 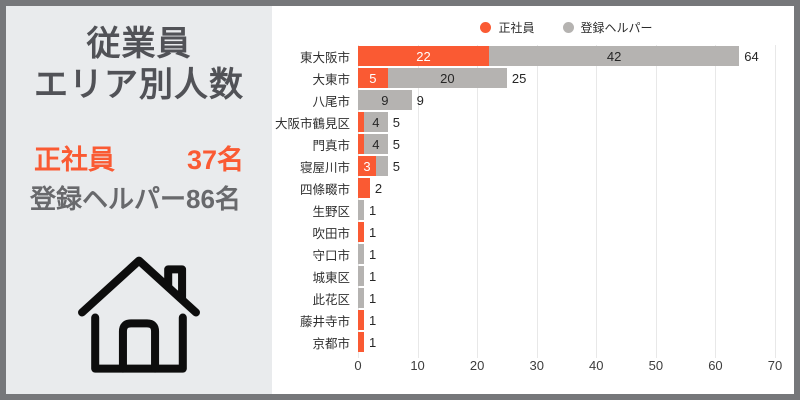 What do you see at coordinates (331, 343) in the screenshot?
I see `category-label: 京都市` at bounding box center [331, 343].